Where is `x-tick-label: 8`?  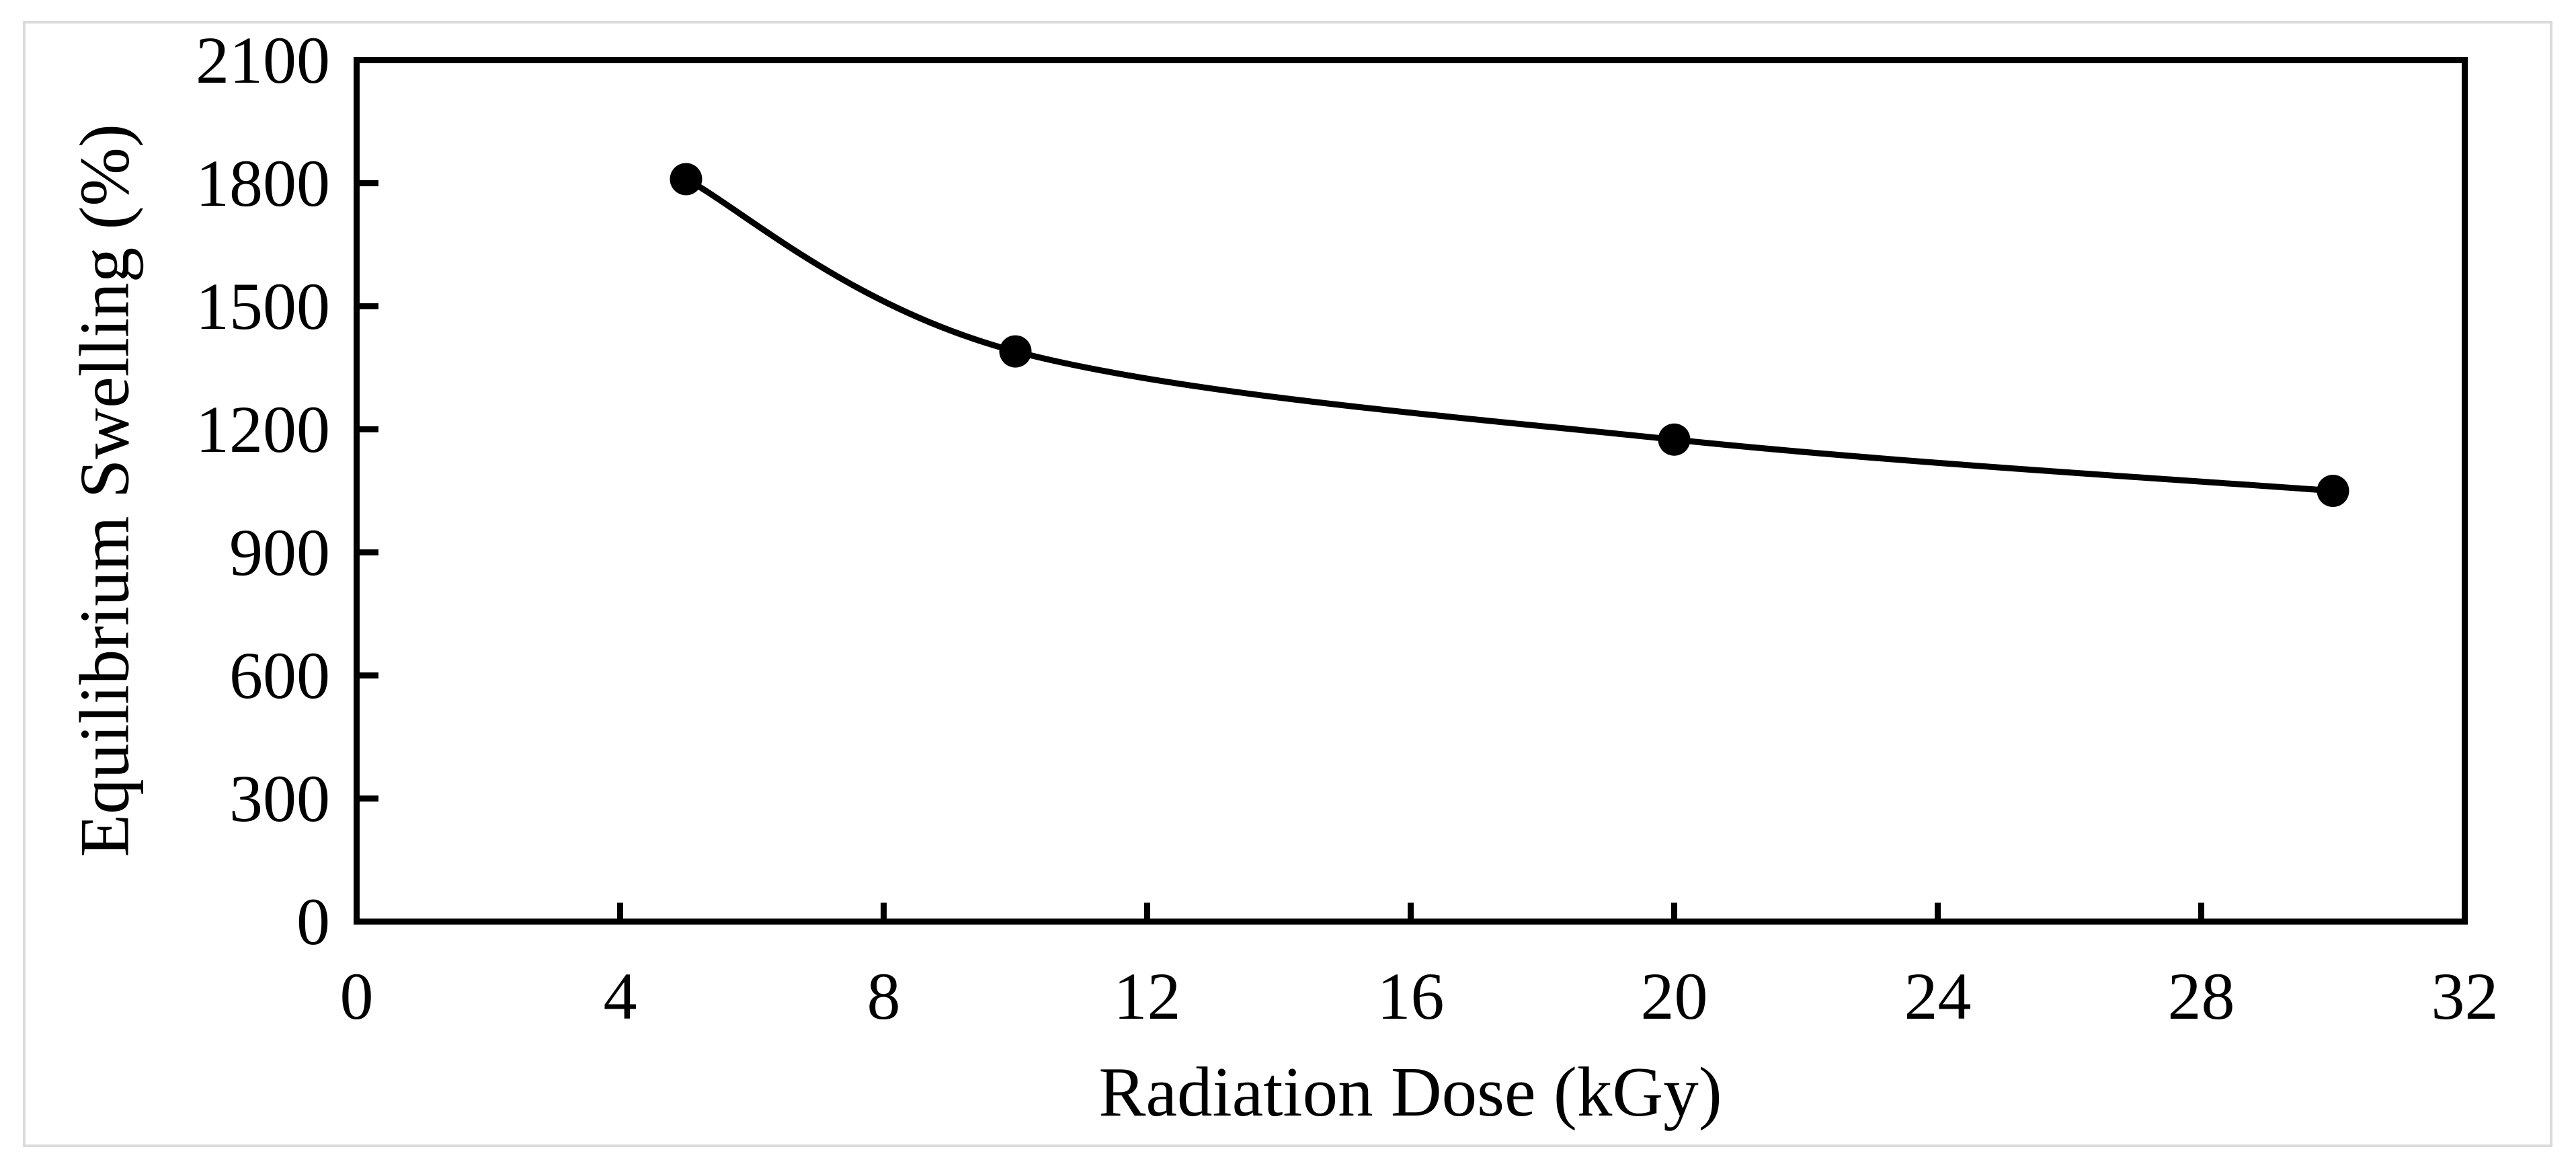
x-tick-label: 8 is located at coordinates (884, 996).